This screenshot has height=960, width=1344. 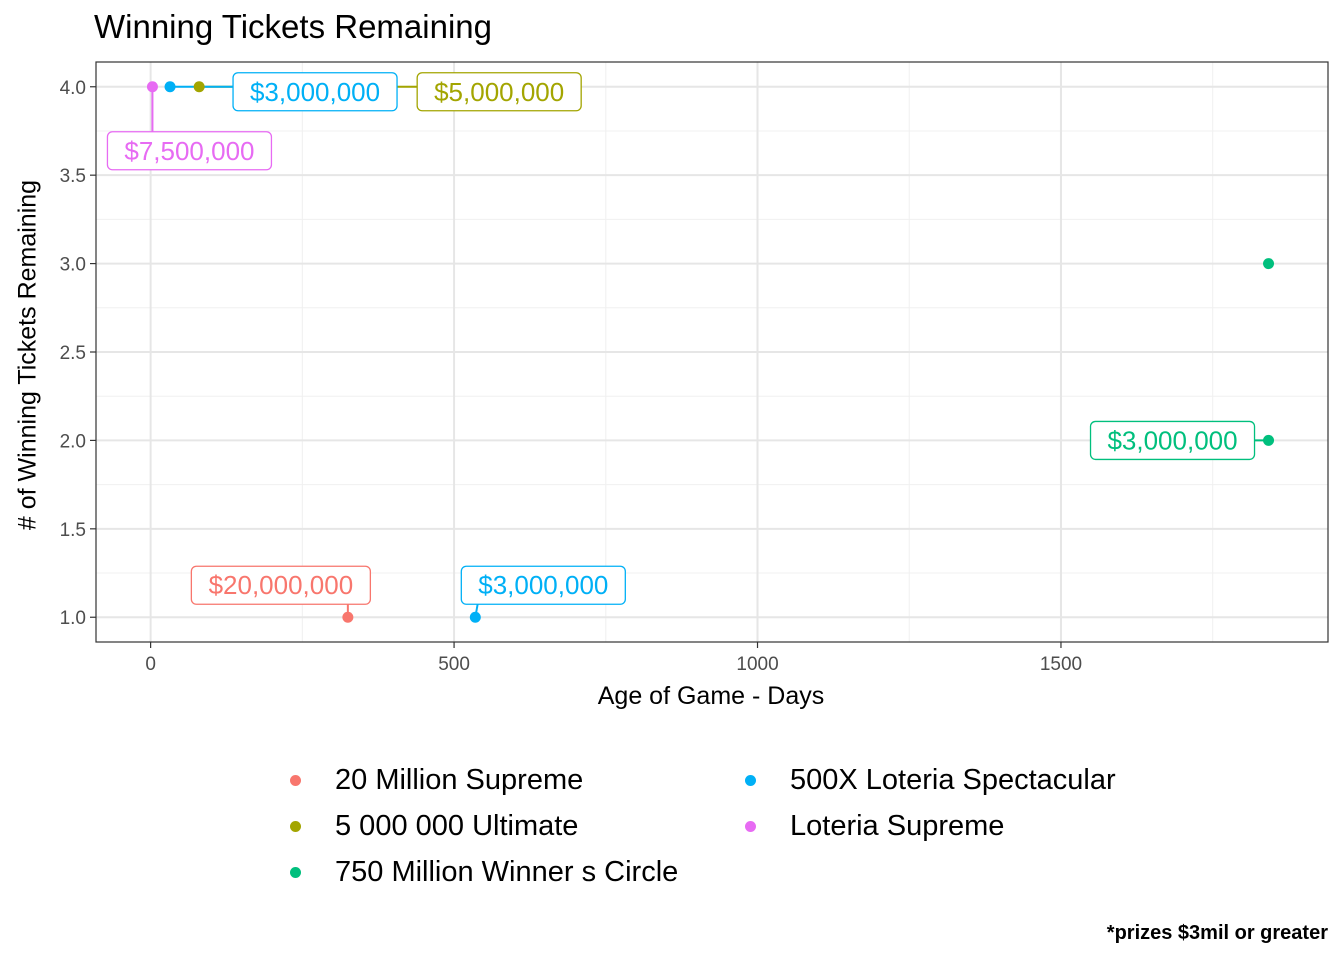 I want to click on y-tick-label: 1.0, so click(x=73, y=618).